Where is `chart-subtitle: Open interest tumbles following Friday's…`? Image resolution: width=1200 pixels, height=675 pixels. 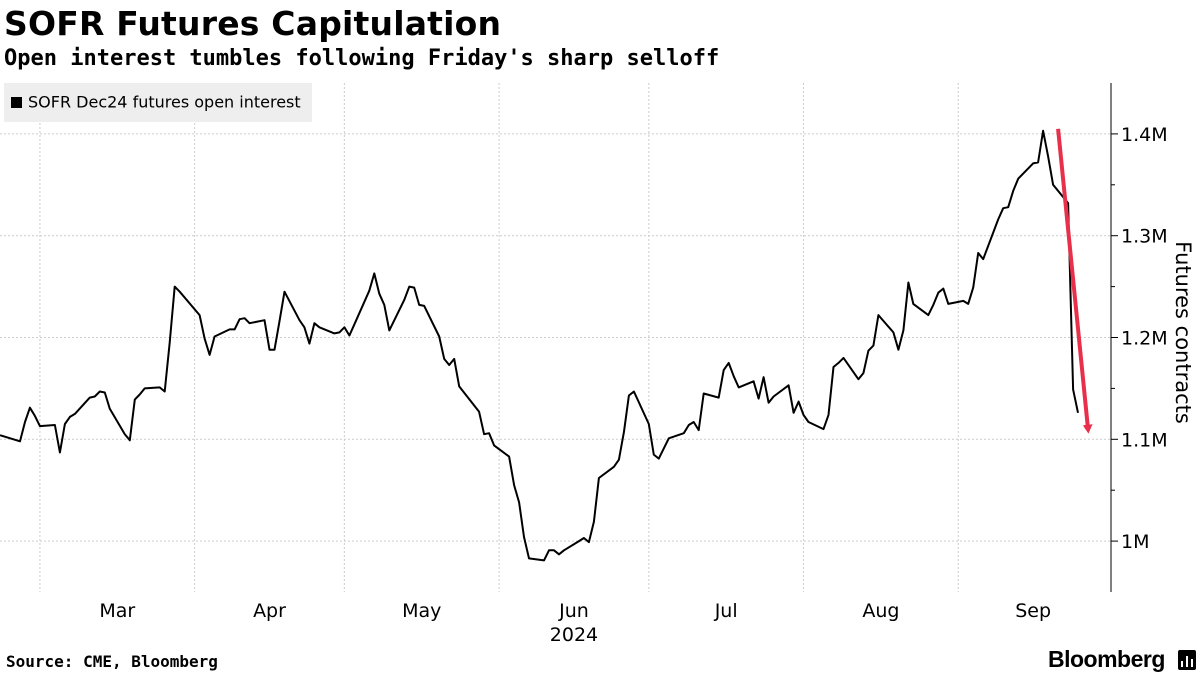
chart-subtitle: Open interest tumbles following Friday's… is located at coordinates (362, 58).